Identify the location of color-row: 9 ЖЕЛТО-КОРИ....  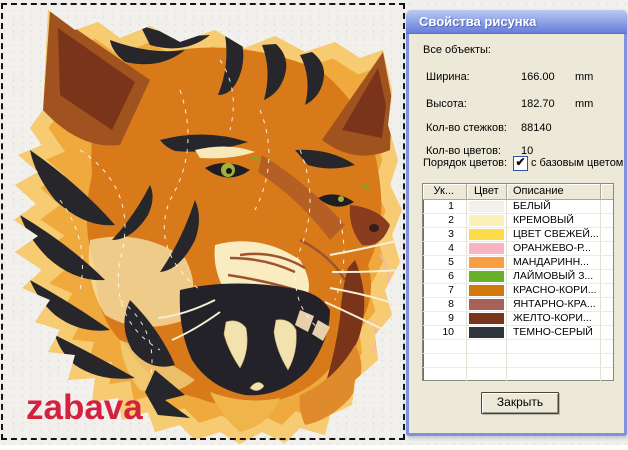
(518, 319).